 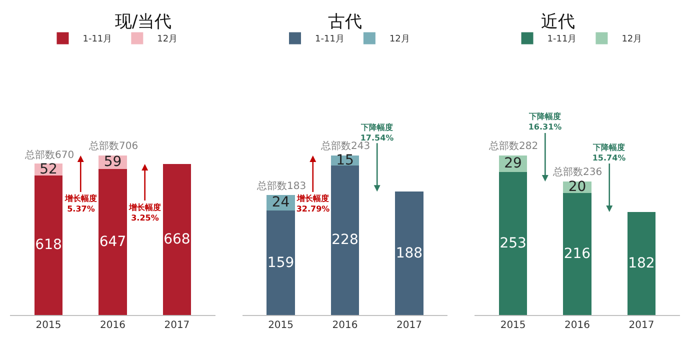 I want to click on annotation: 总部数670, so click(x=49, y=155).